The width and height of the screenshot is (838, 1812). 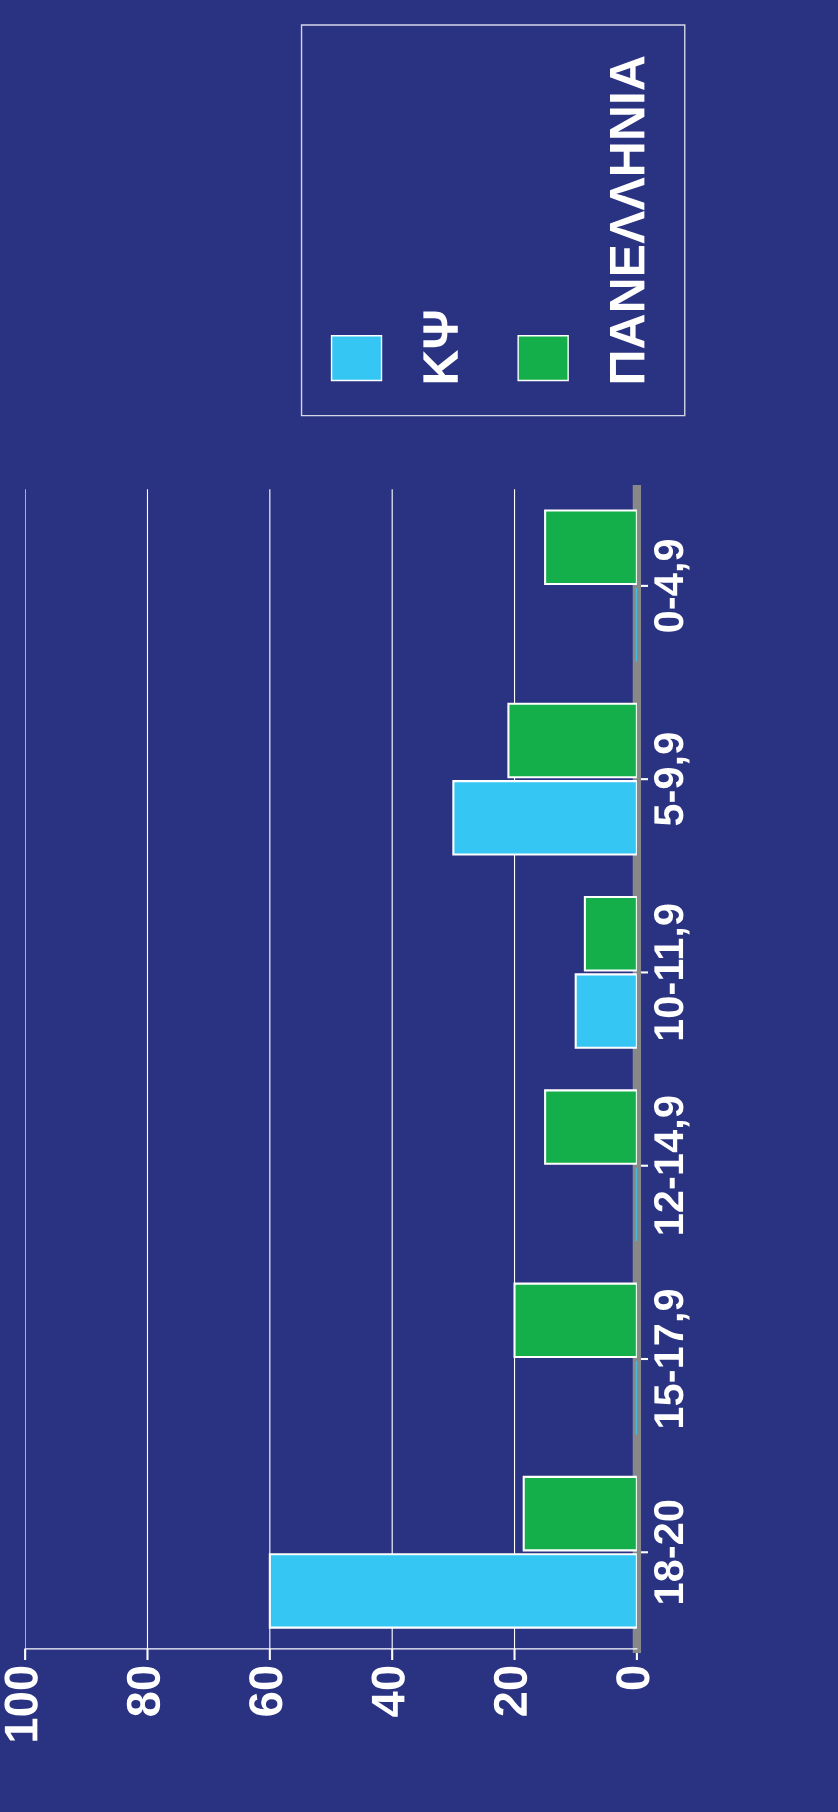 I want to click on y-tick-label: 10-11,9, so click(x=671, y=972).